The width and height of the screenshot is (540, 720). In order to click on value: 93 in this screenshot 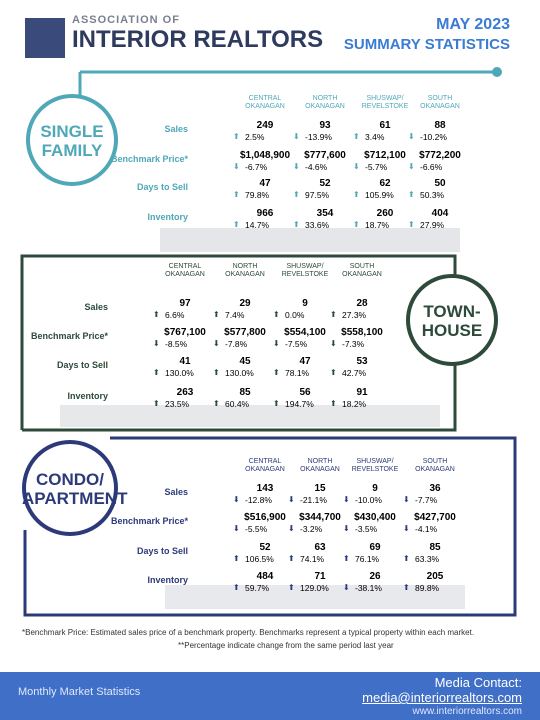, I will do `click(325, 125)`.